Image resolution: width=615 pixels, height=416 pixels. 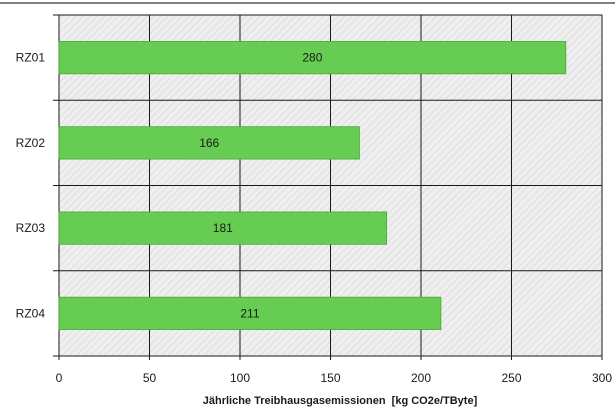 I want to click on x-tick-label: 100, so click(x=240, y=378).